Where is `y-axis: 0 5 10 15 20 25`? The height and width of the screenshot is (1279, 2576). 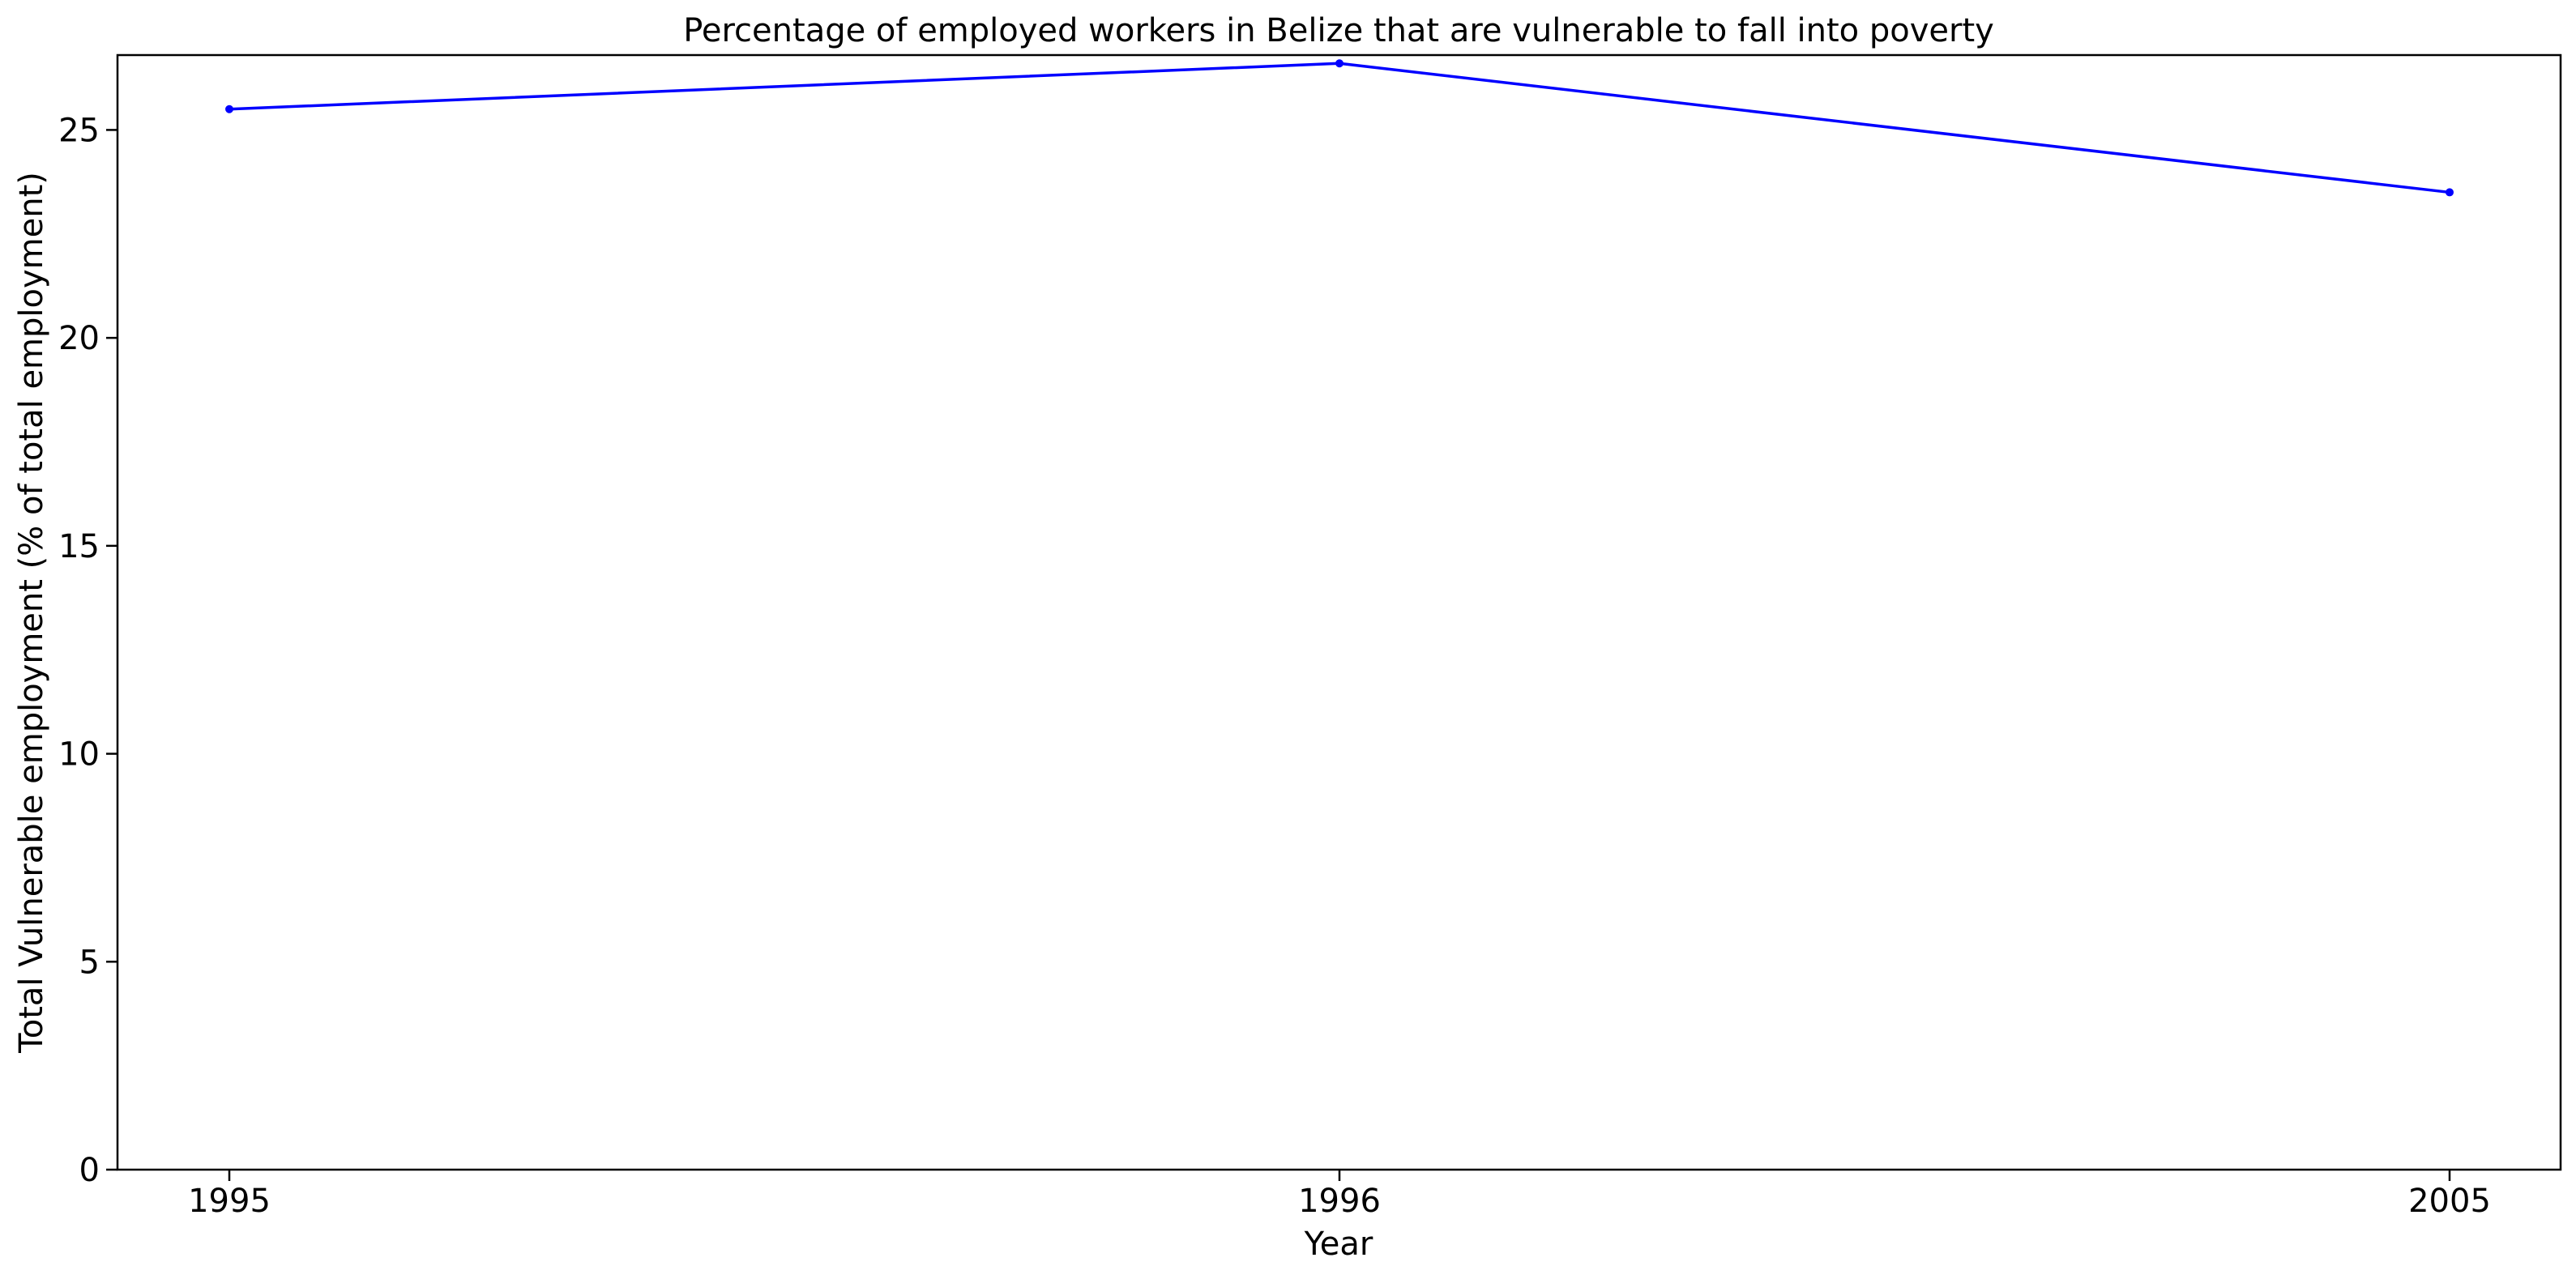
y-axis: 0 5 10 15 20 25 is located at coordinates (87, 650).